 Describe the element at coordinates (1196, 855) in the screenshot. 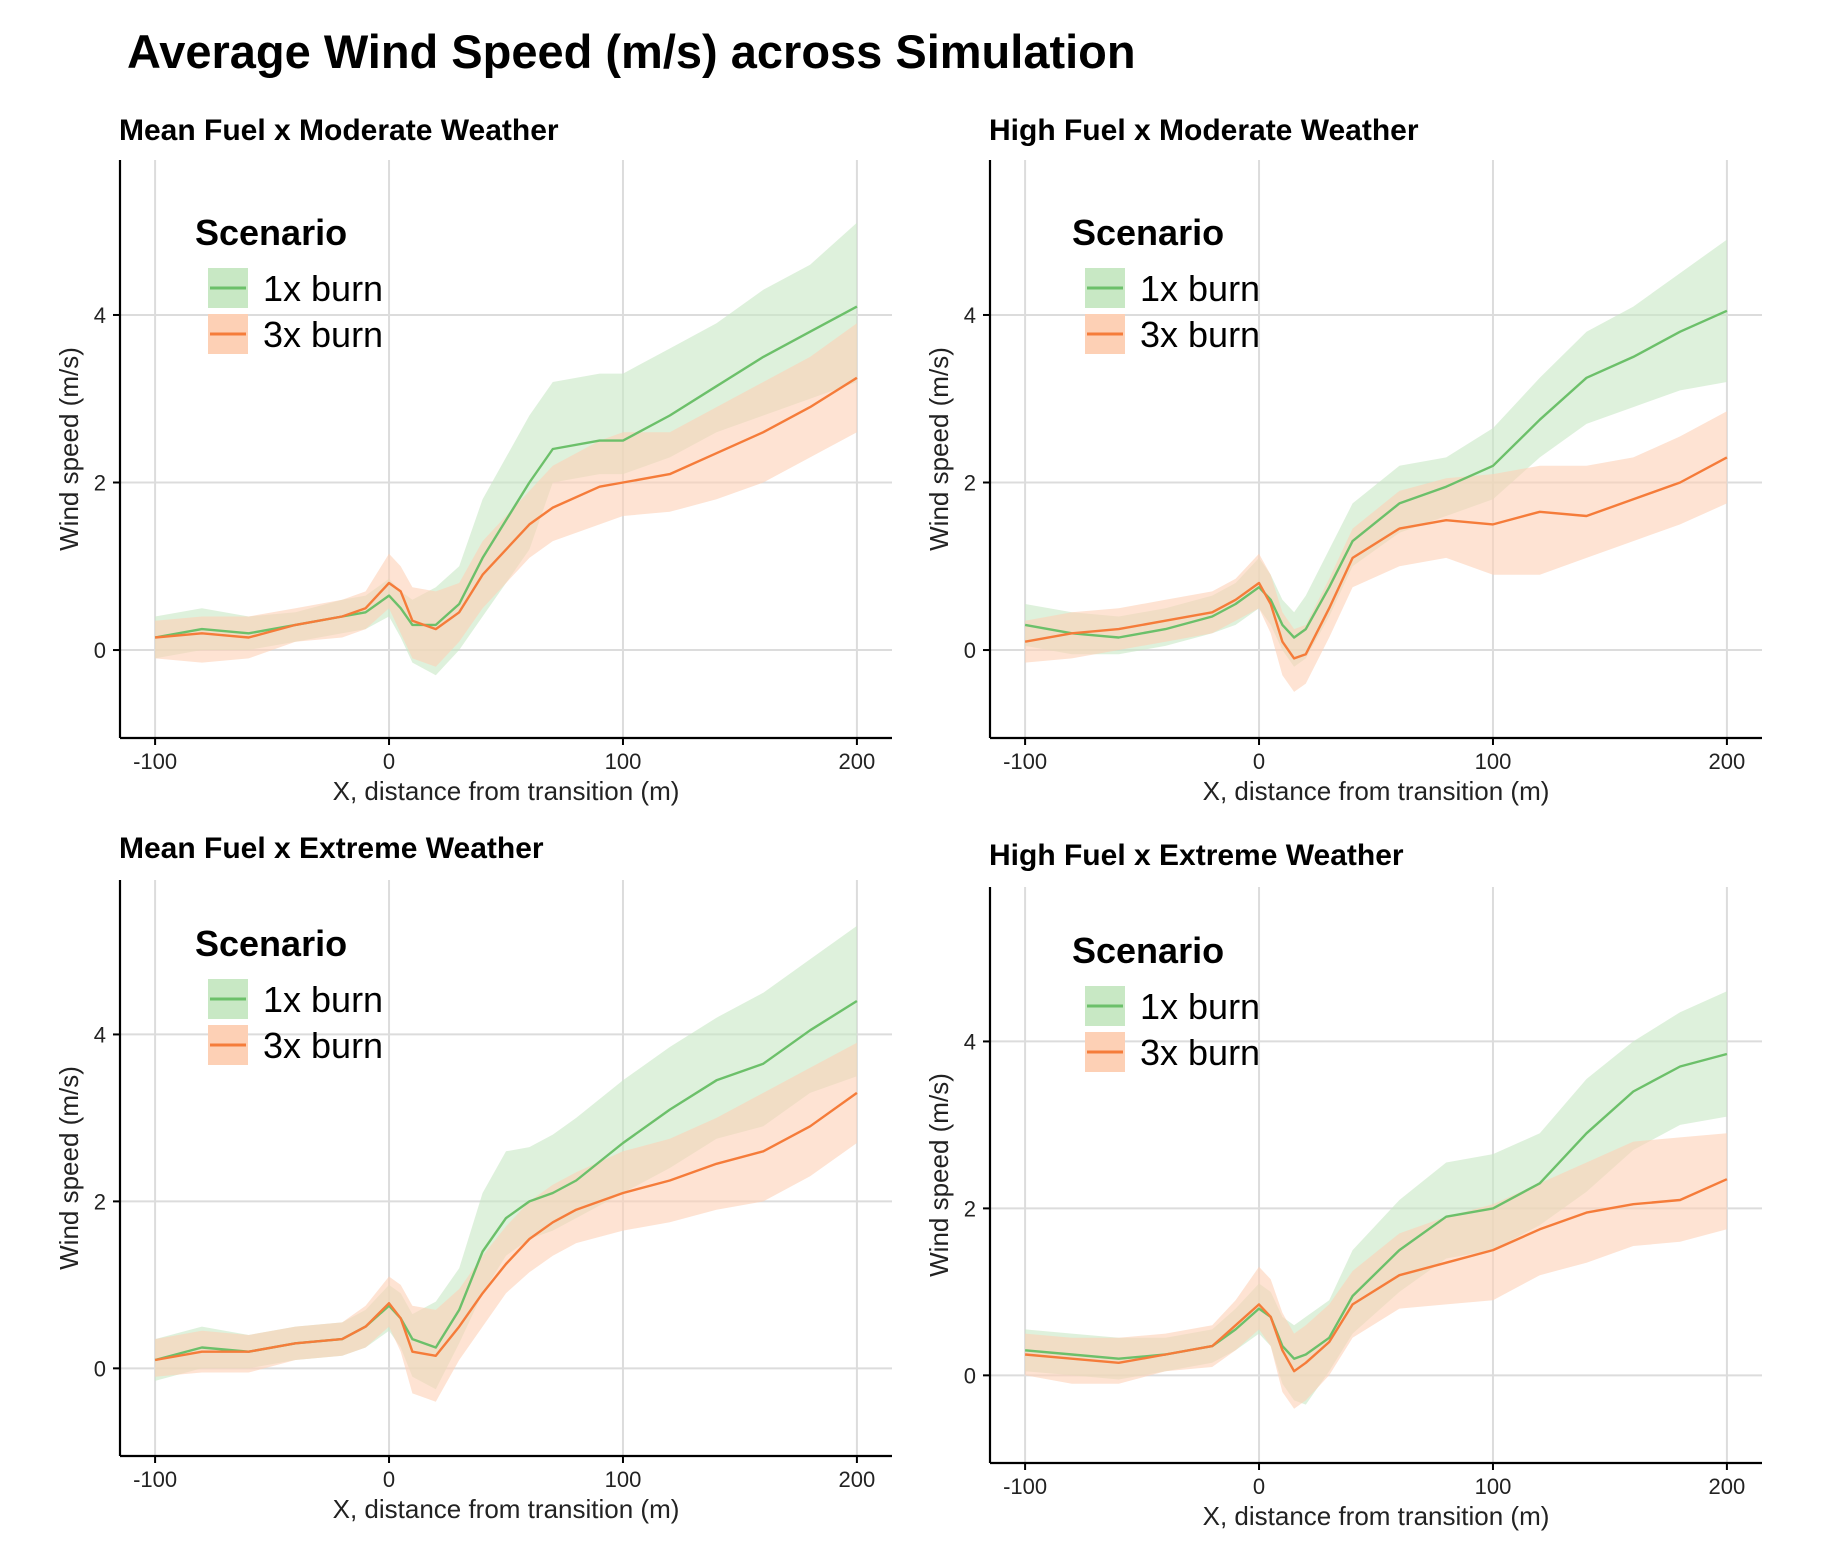

I see `panel-title: High Fuel x Extreme Weather` at that location.